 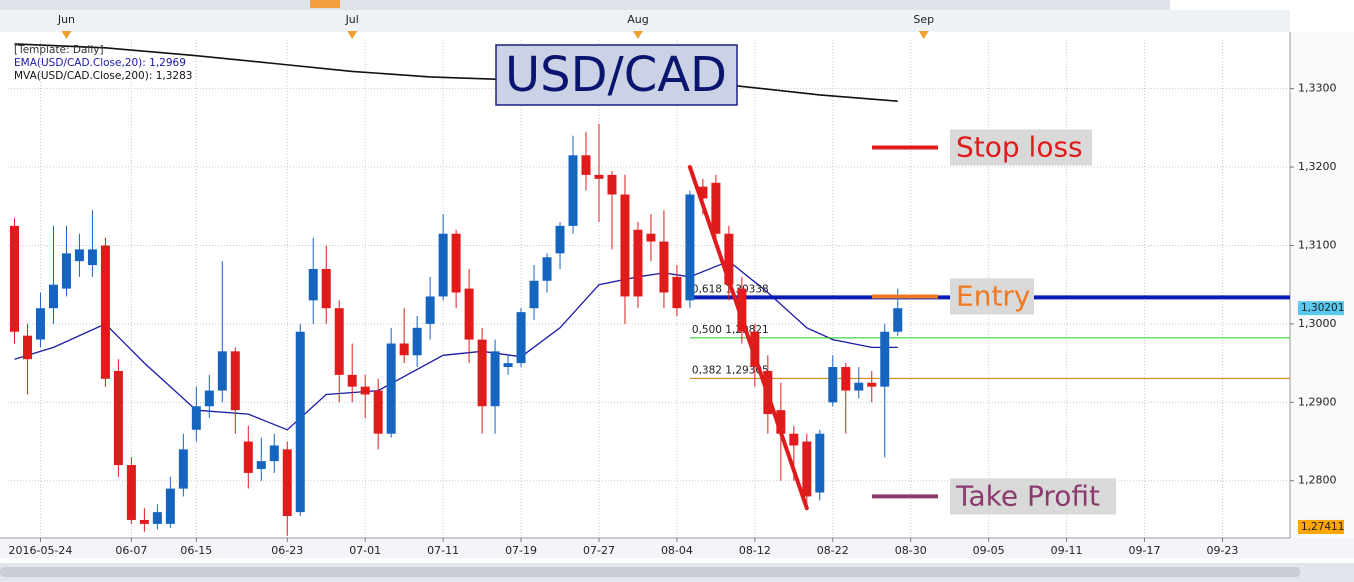 I want to click on y-tick-label: 1,2800, so click(x=1317, y=480).